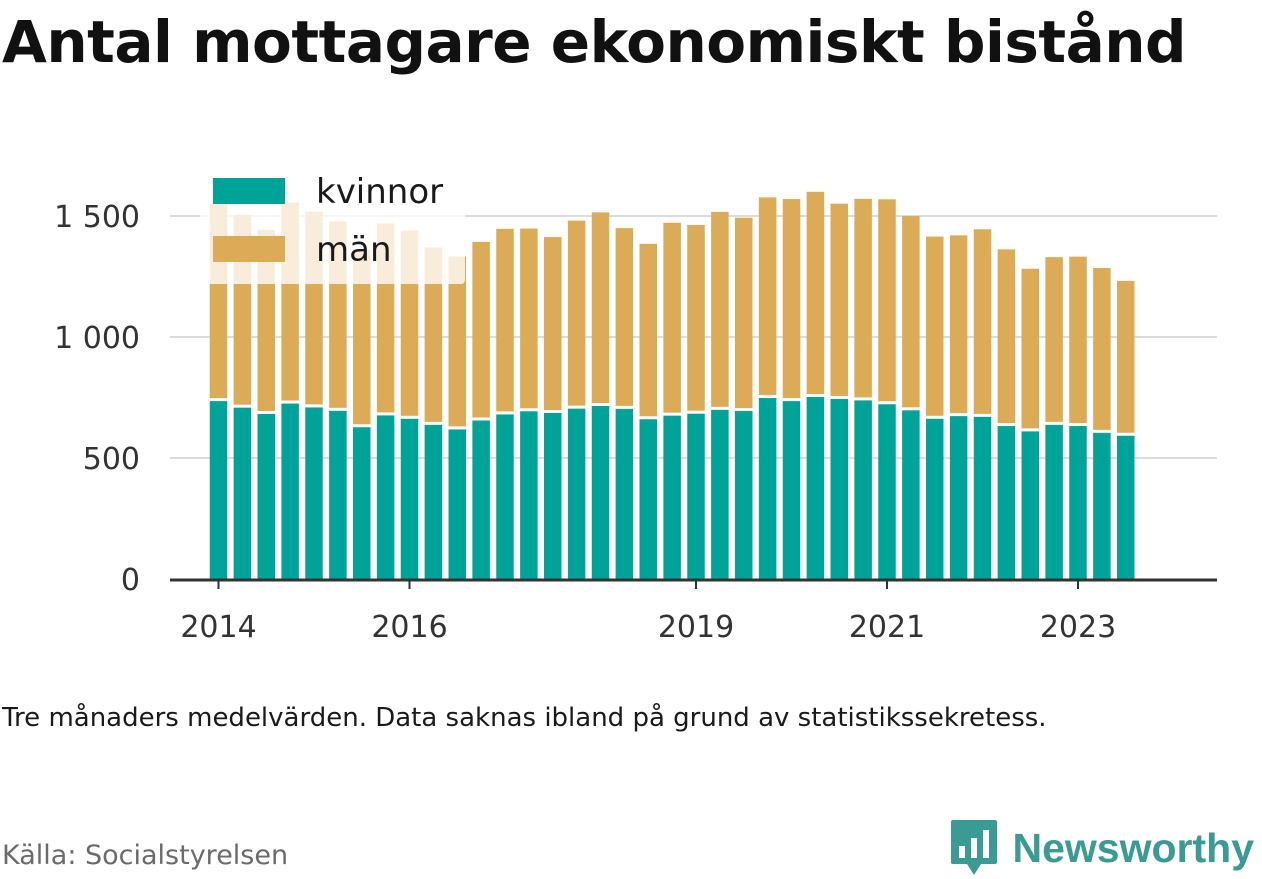  I want to click on x-tick-label: 2016, so click(409, 627).